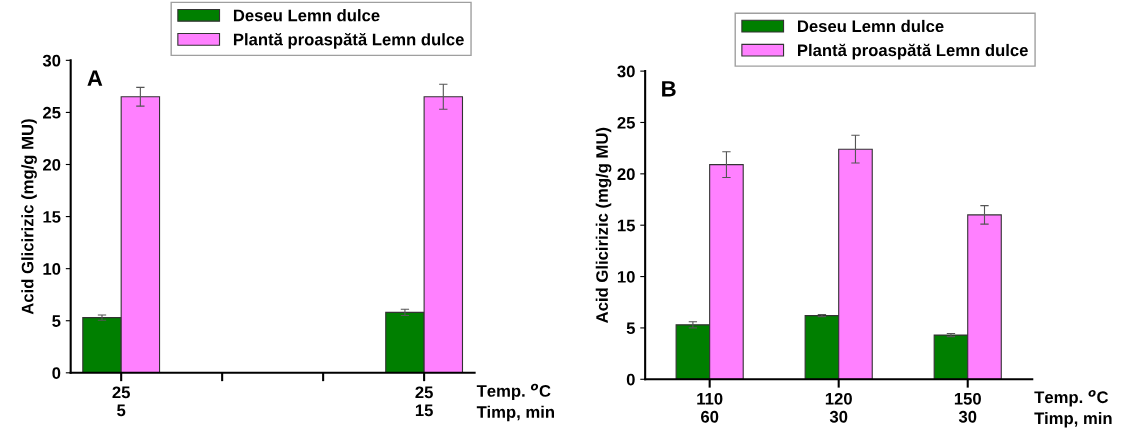  What do you see at coordinates (121, 401) in the screenshot?
I see `x-tick-label: 25 5` at bounding box center [121, 401].